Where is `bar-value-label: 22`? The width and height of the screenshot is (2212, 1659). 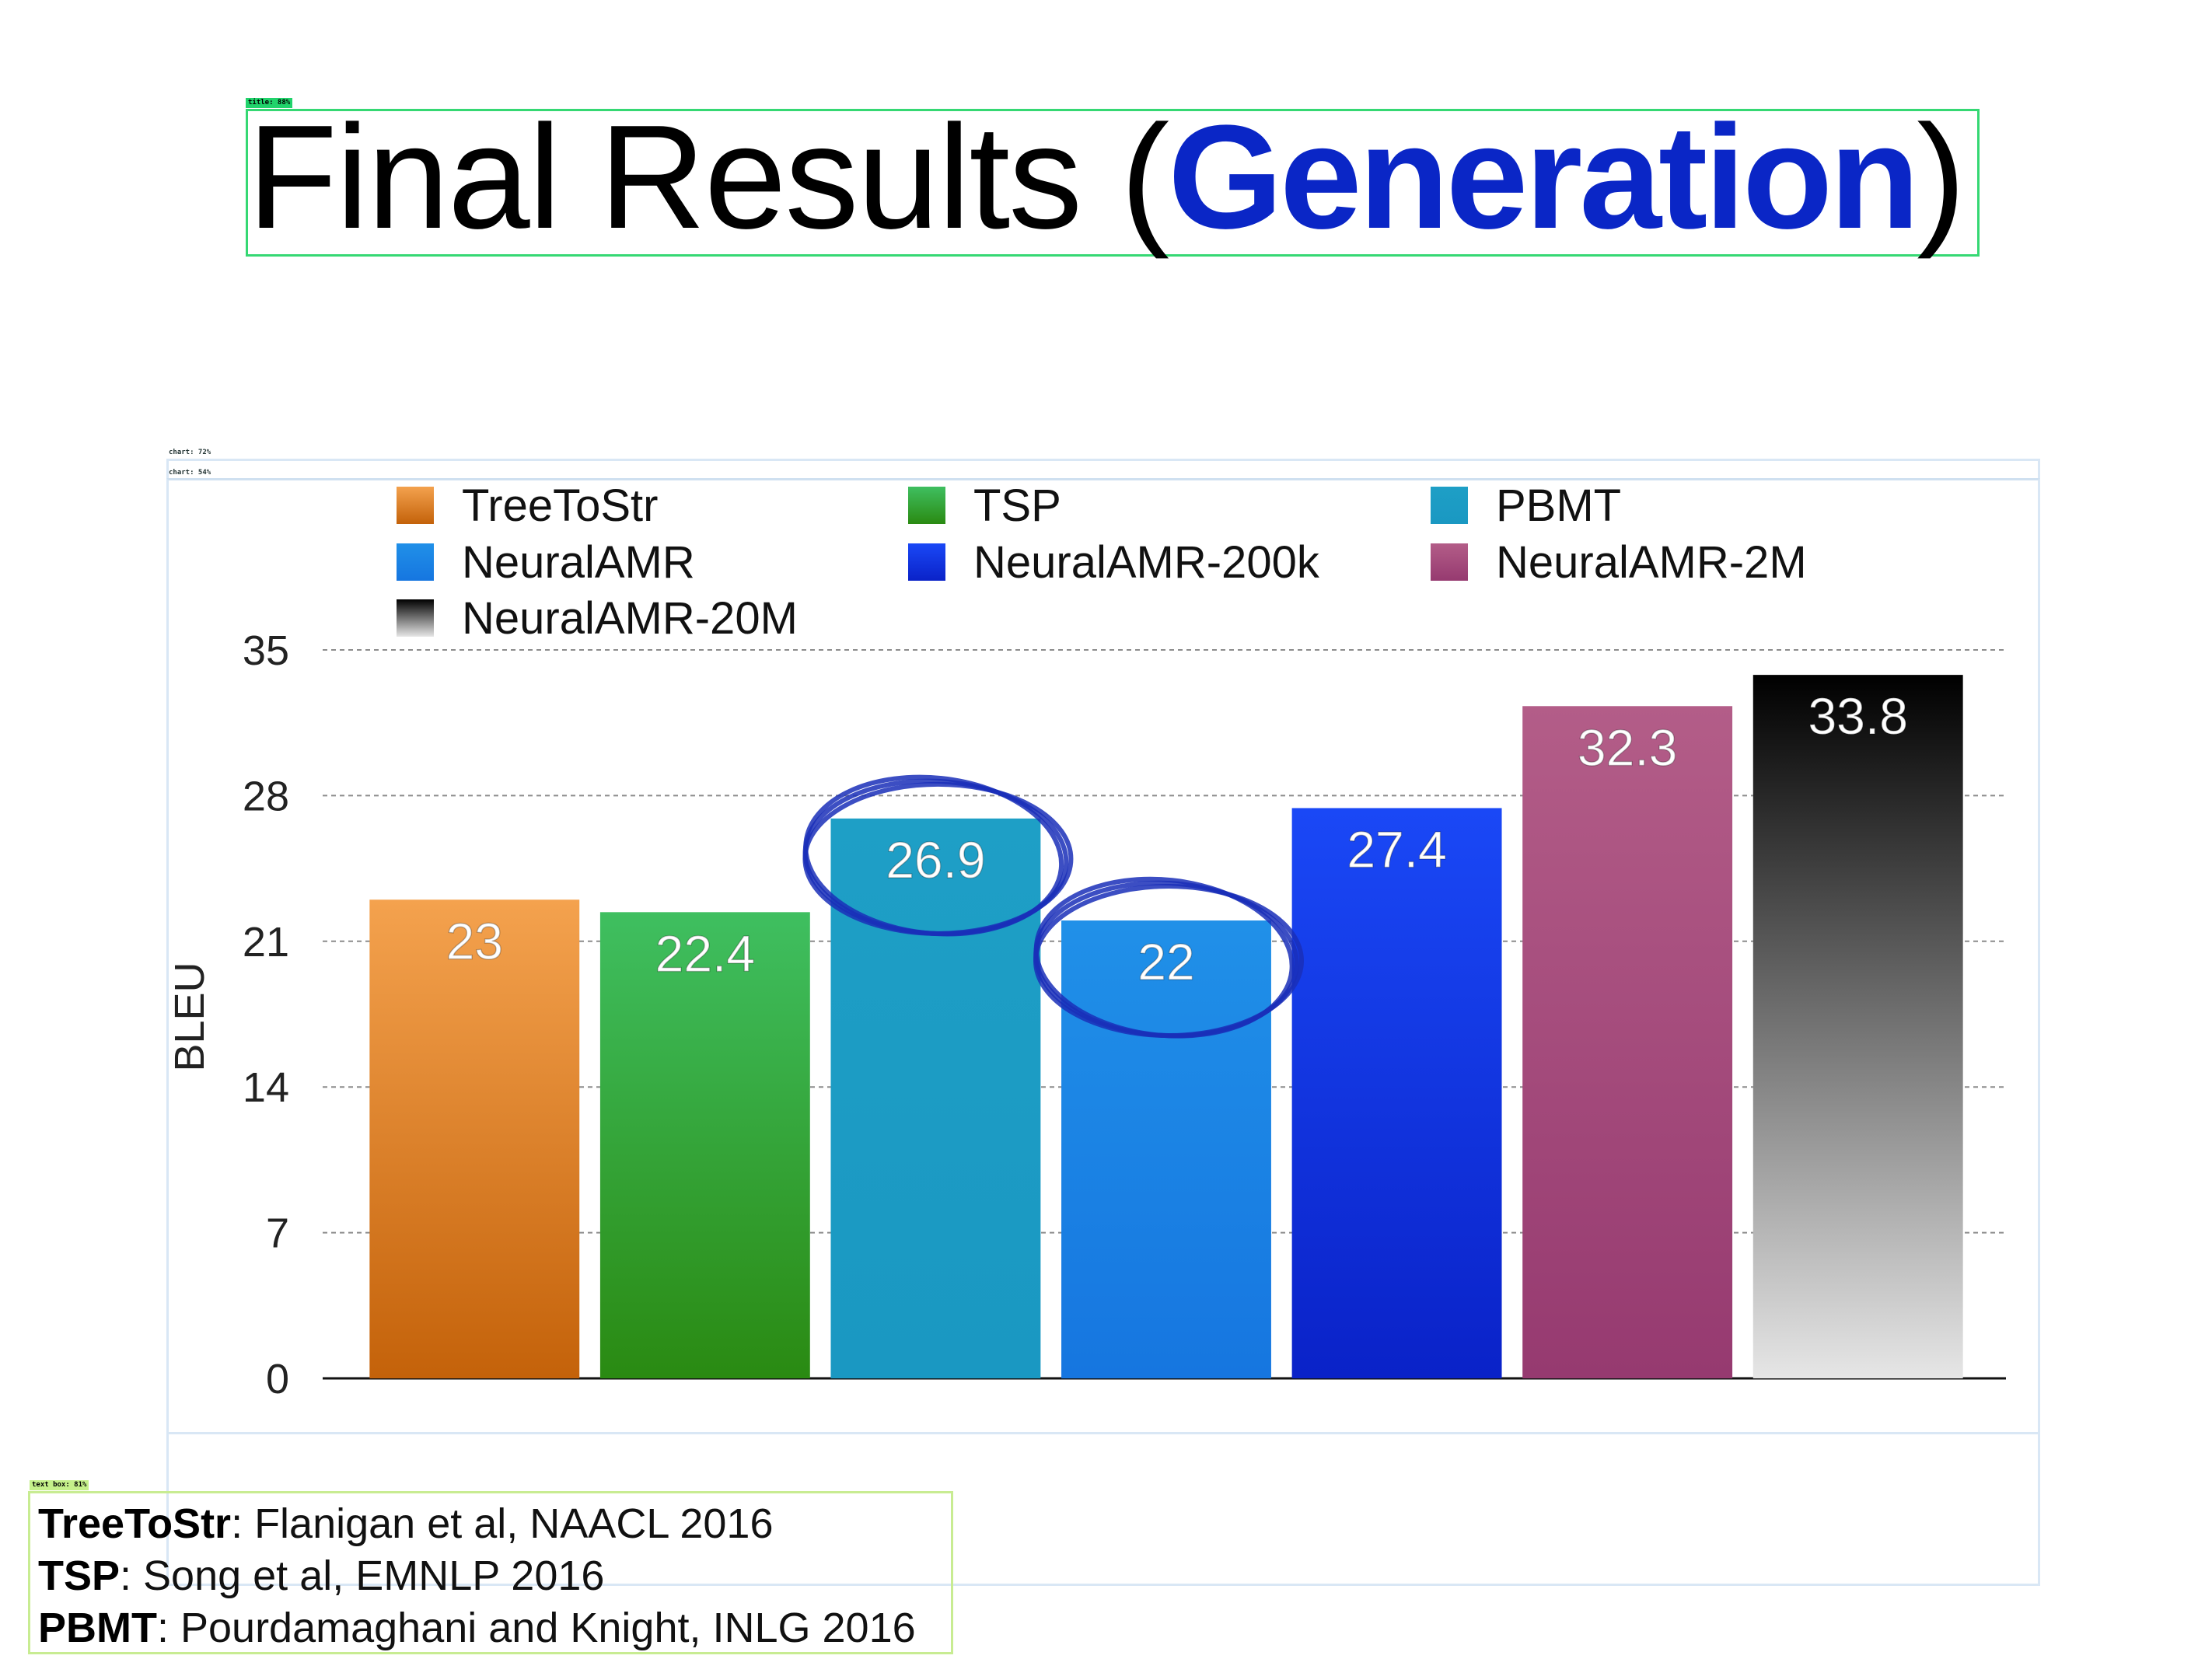
bar-value-label: 22 is located at coordinates (1165, 961).